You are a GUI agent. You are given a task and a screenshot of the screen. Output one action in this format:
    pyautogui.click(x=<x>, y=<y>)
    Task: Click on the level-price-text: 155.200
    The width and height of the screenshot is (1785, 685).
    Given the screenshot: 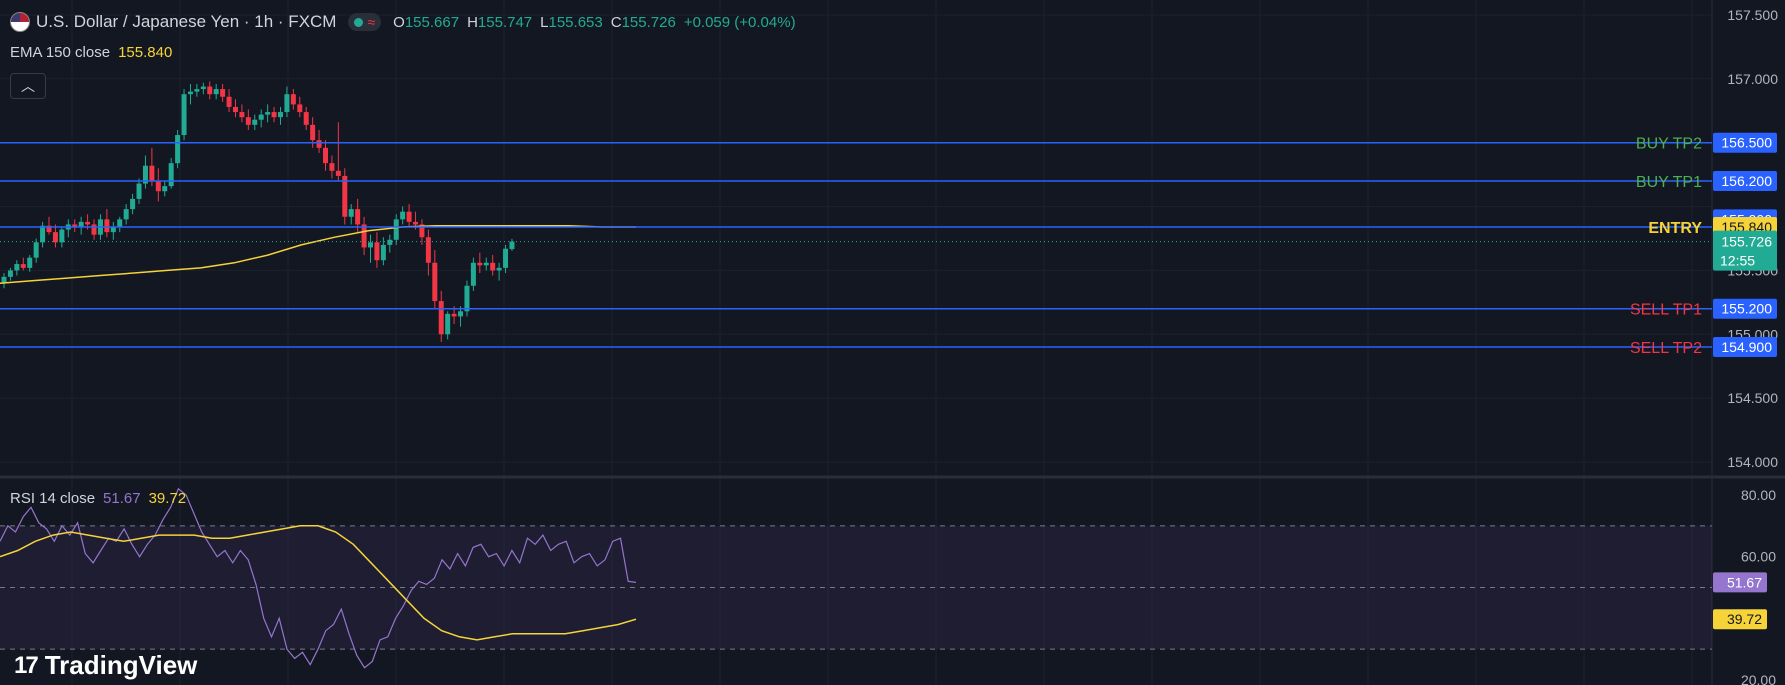 What is the action you would take?
    pyautogui.click(x=1746, y=309)
    